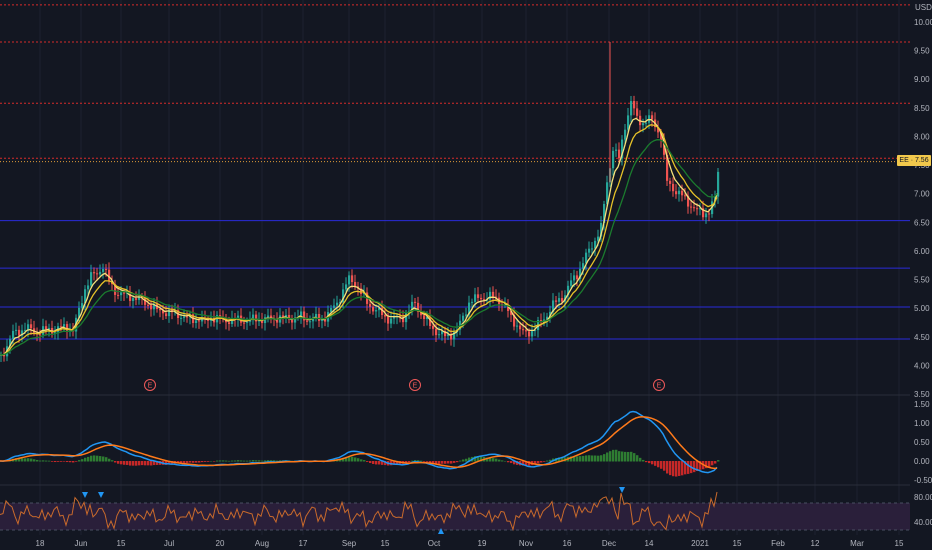 This screenshot has width=932, height=550. What do you see at coordinates (778, 543) in the screenshot?
I see `time-tick: Feb` at bounding box center [778, 543].